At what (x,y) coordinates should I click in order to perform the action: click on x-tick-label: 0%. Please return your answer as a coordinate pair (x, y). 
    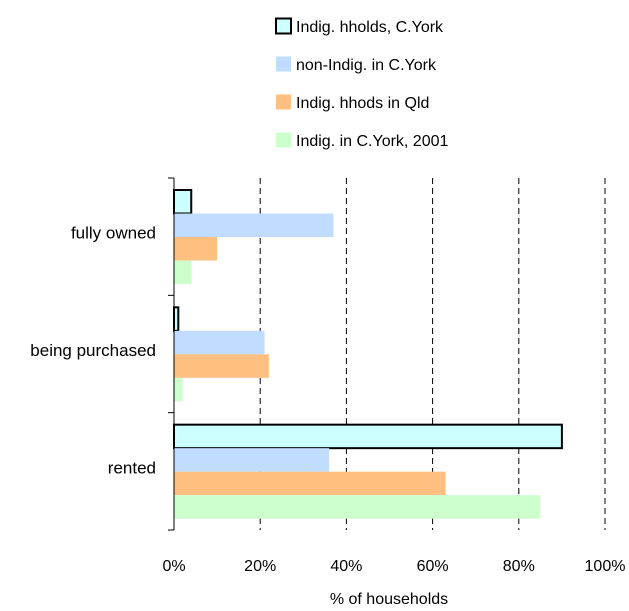
    Looking at the image, I should click on (173, 566).